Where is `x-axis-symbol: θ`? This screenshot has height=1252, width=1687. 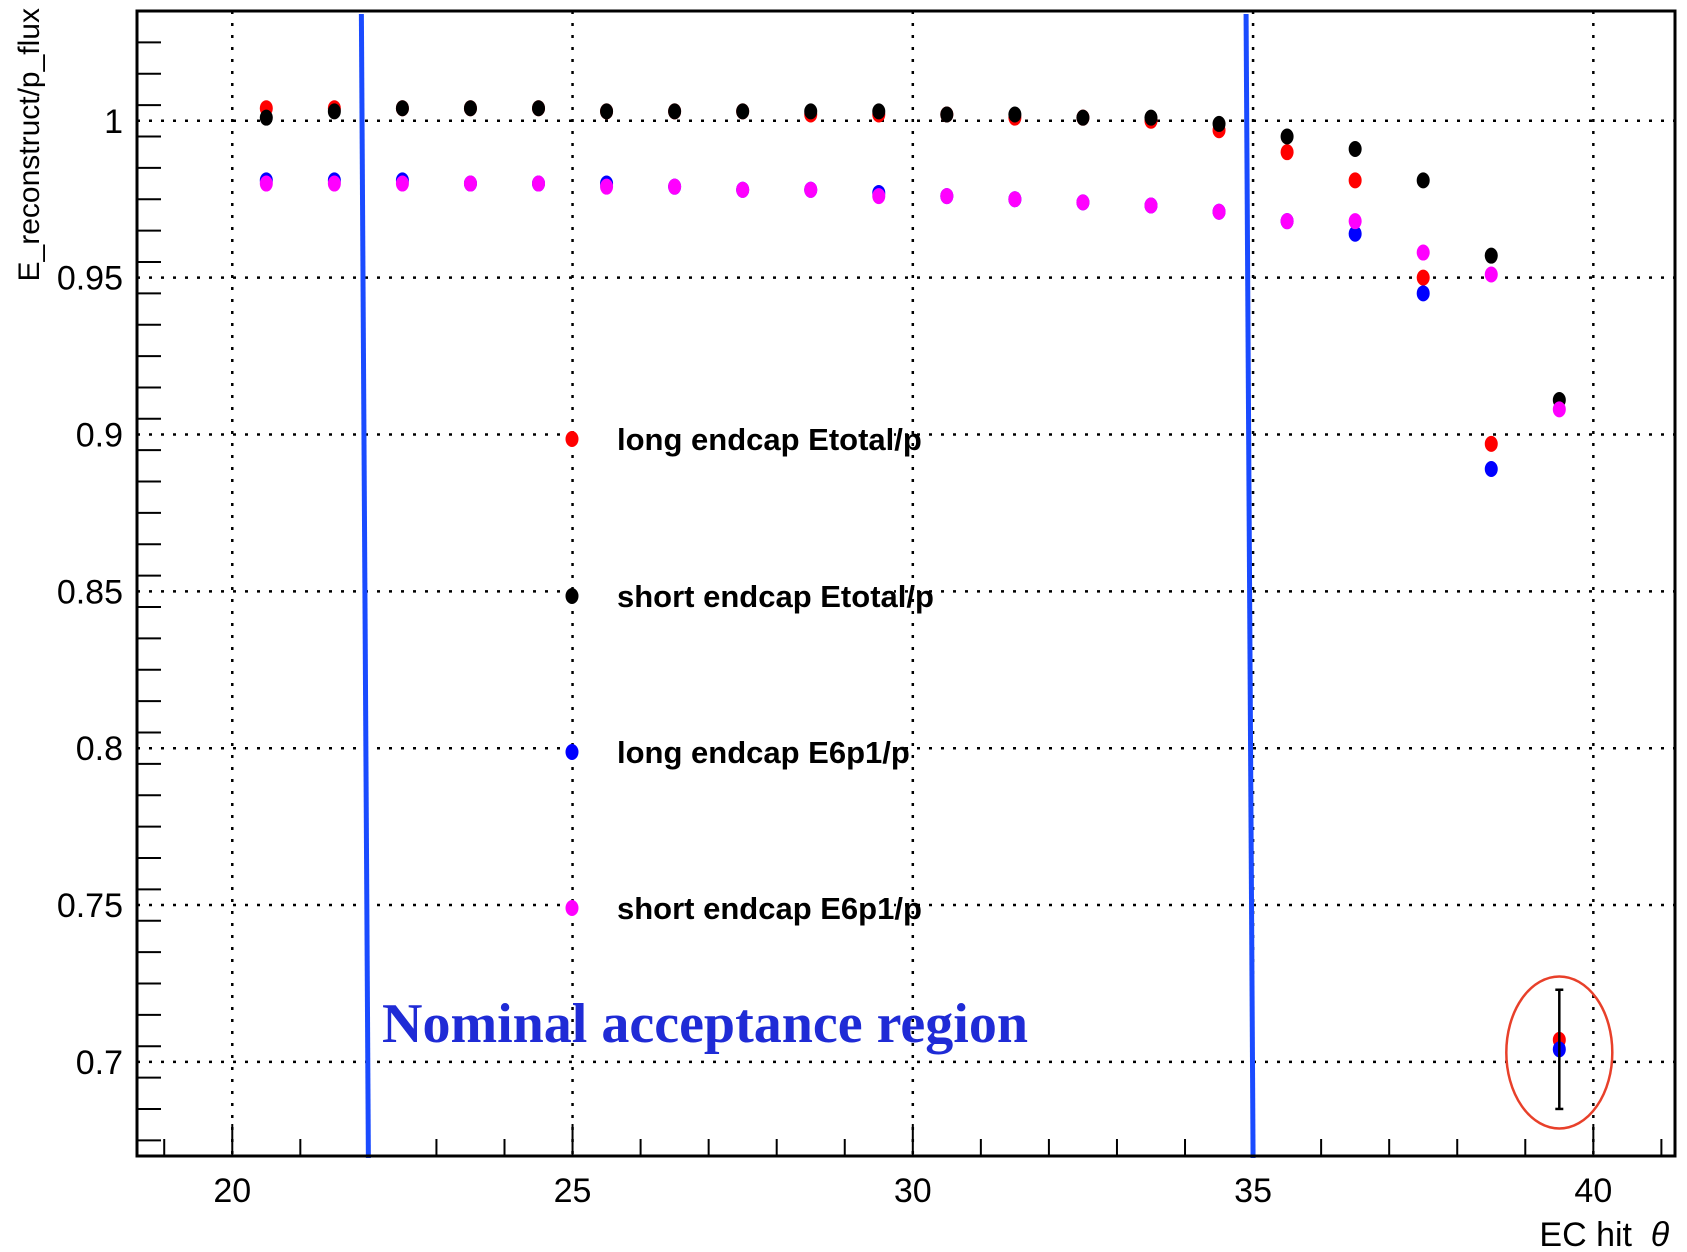
x-axis-symbol: θ is located at coordinates (1660, 1234).